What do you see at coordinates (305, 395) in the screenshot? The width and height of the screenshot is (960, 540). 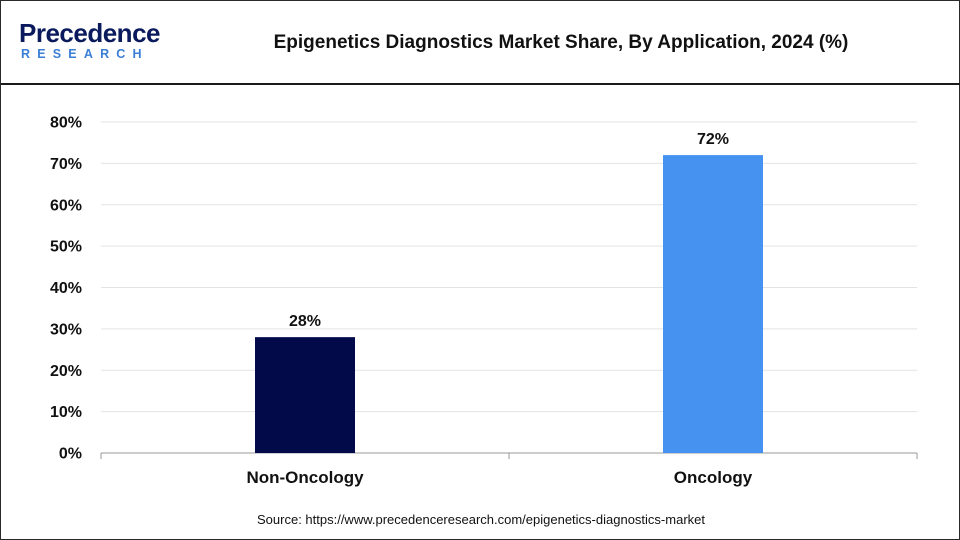 I see `bar-non-oncology` at bounding box center [305, 395].